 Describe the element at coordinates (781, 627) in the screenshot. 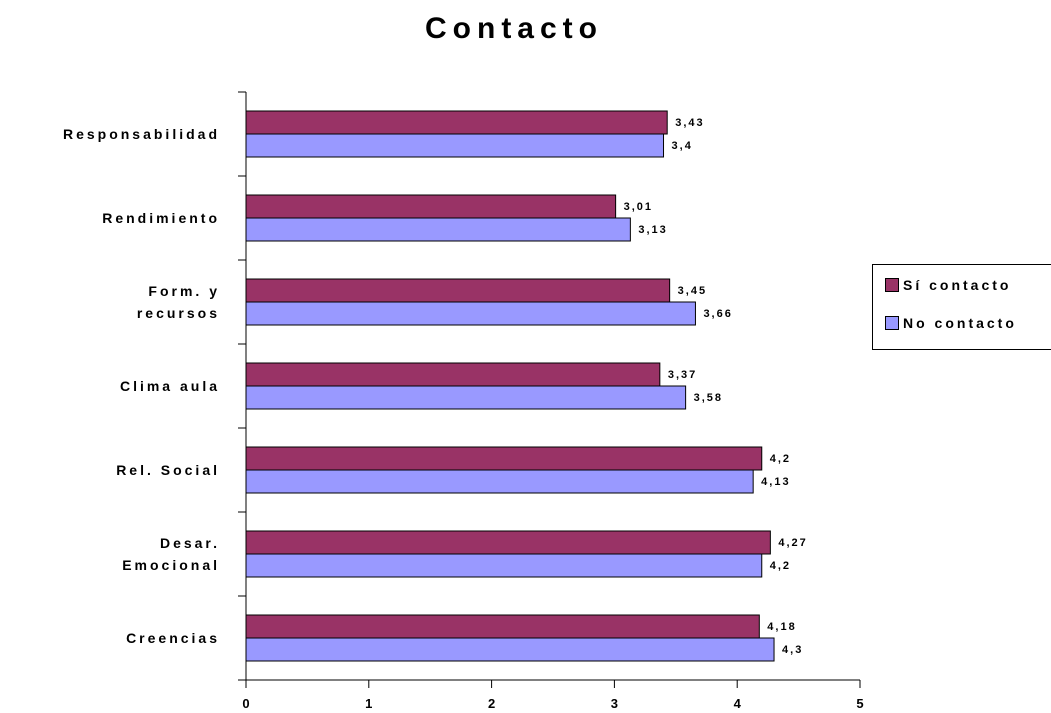

I see `data-label: 4,18` at that location.